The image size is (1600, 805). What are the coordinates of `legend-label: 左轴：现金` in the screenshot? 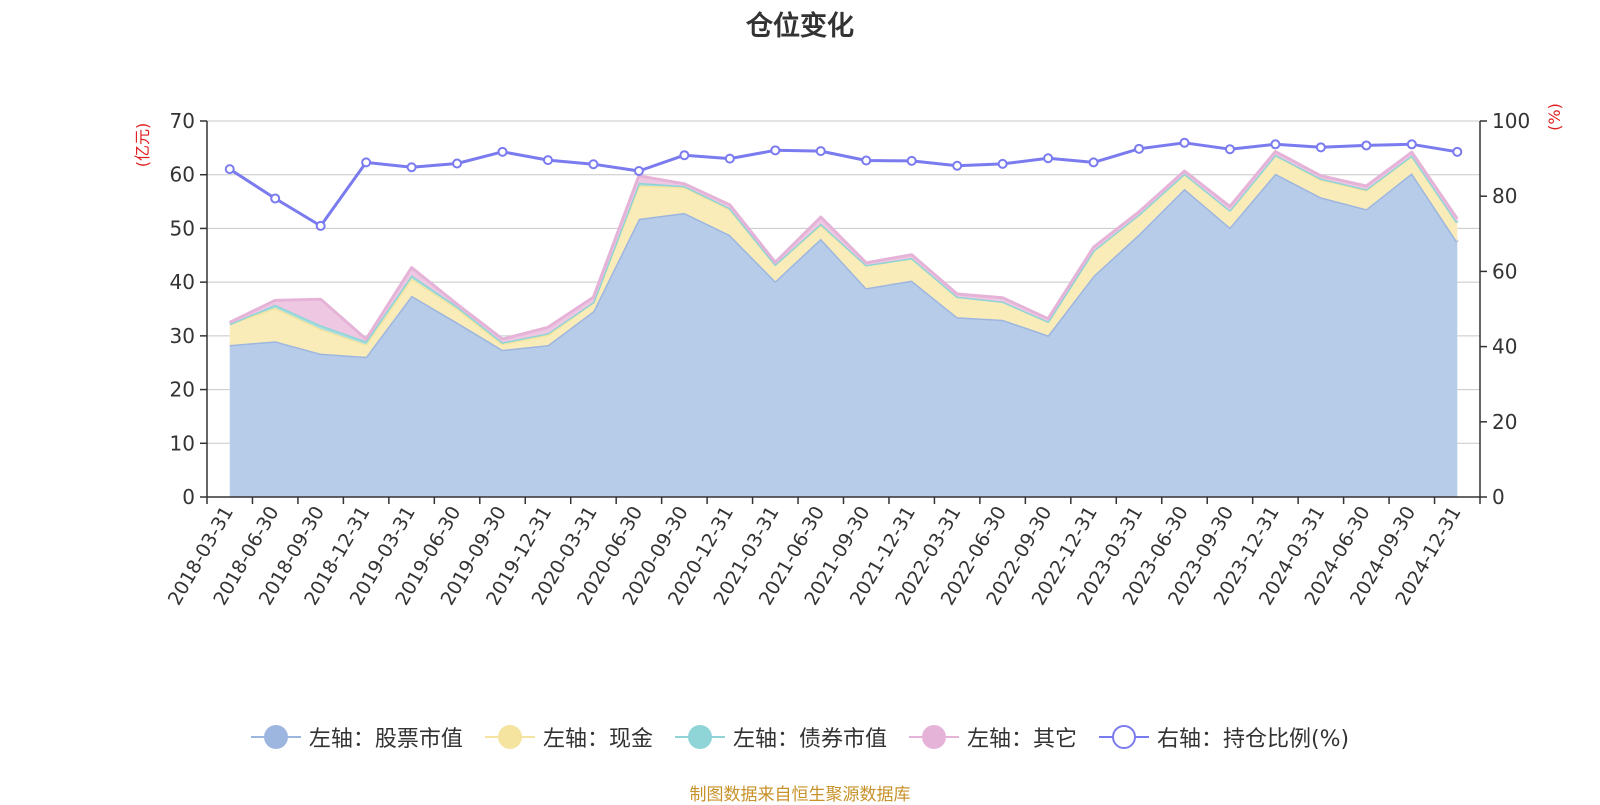 It's located at (597, 739).